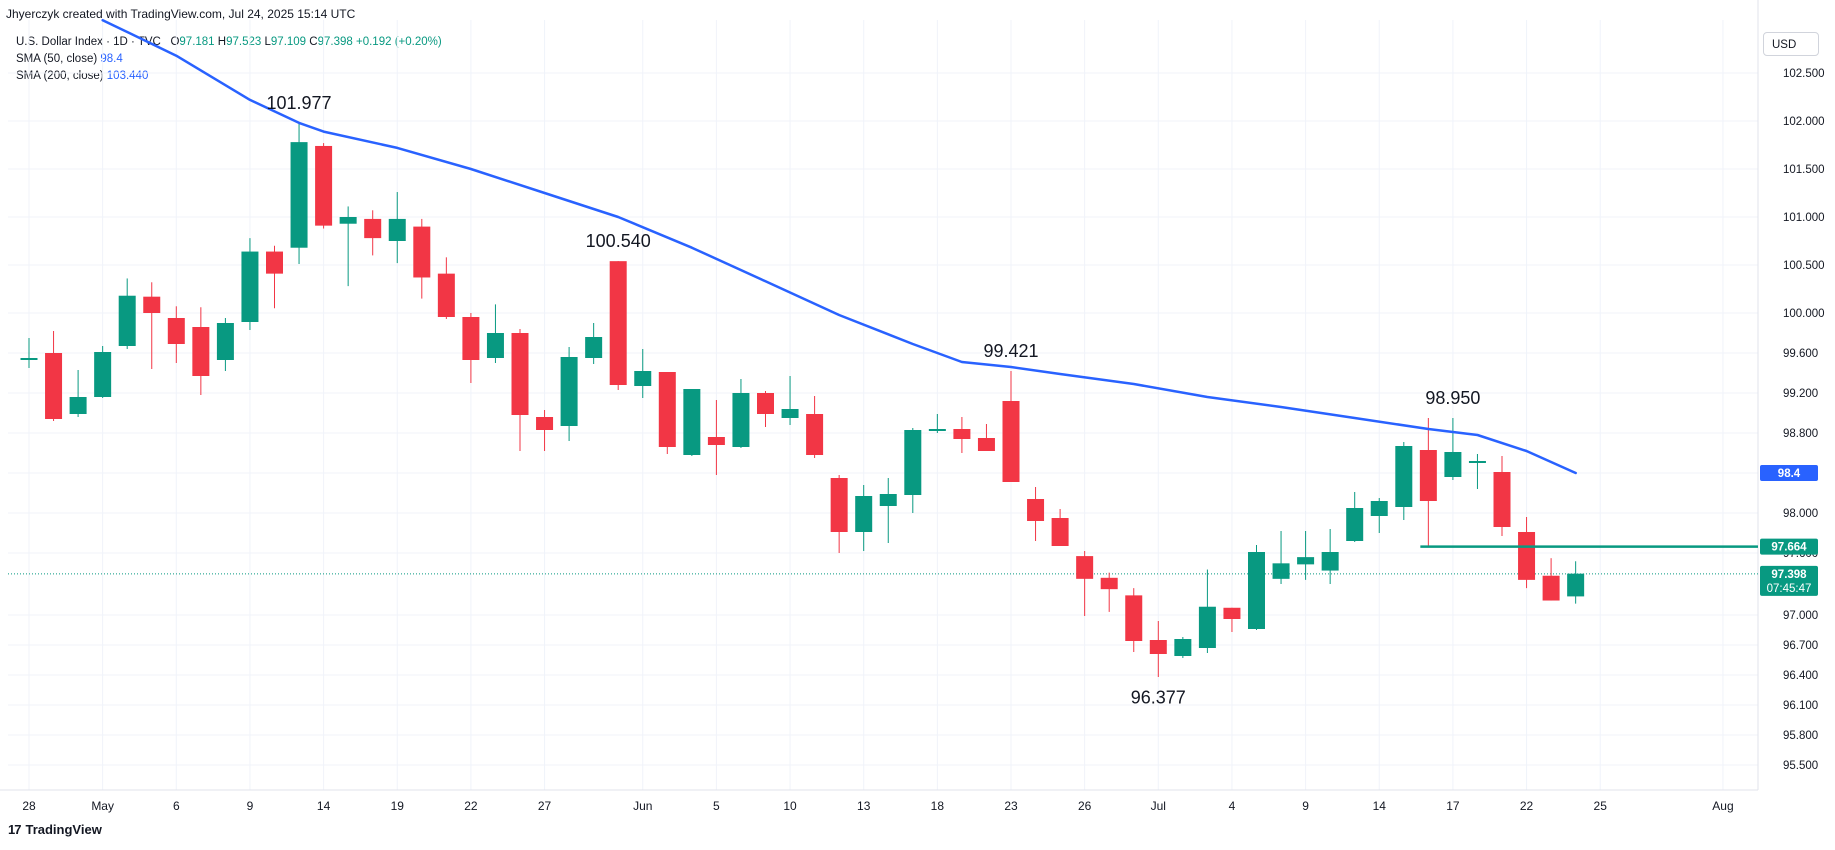 The height and width of the screenshot is (850, 1835). What do you see at coordinates (1804, 170) in the screenshot?
I see `y-tick-label: 101.500` at bounding box center [1804, 170].